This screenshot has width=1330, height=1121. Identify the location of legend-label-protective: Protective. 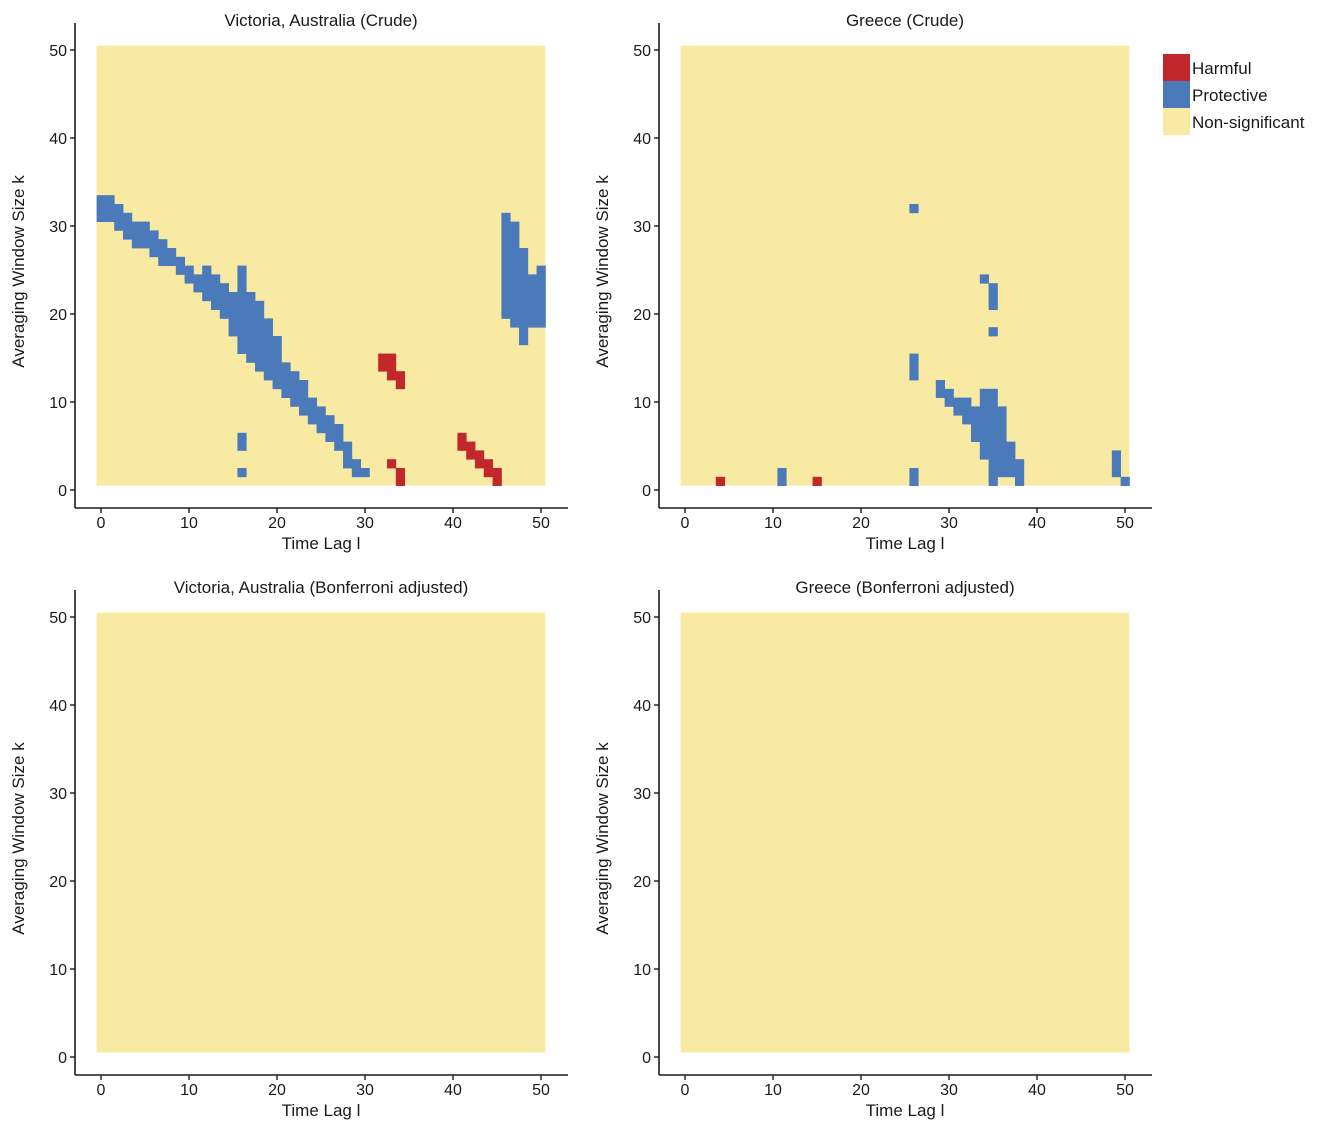
(1230, 95).